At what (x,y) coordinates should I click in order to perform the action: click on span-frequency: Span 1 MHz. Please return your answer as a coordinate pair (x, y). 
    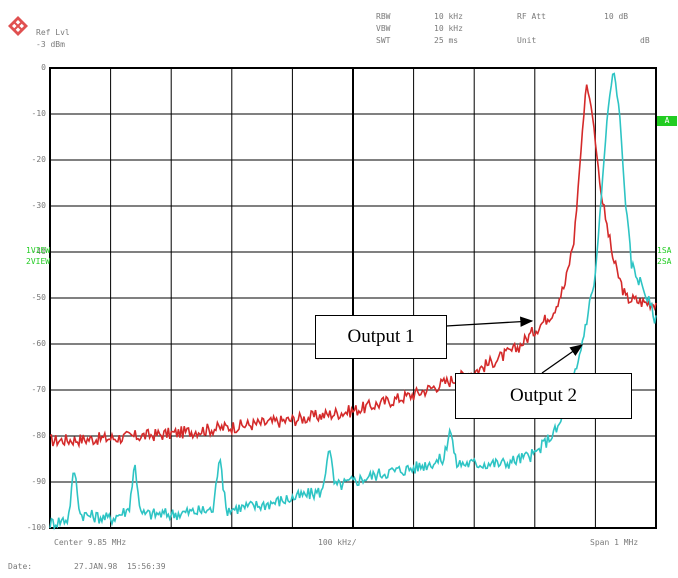
    Looking at the image, I should click on (614, 542).